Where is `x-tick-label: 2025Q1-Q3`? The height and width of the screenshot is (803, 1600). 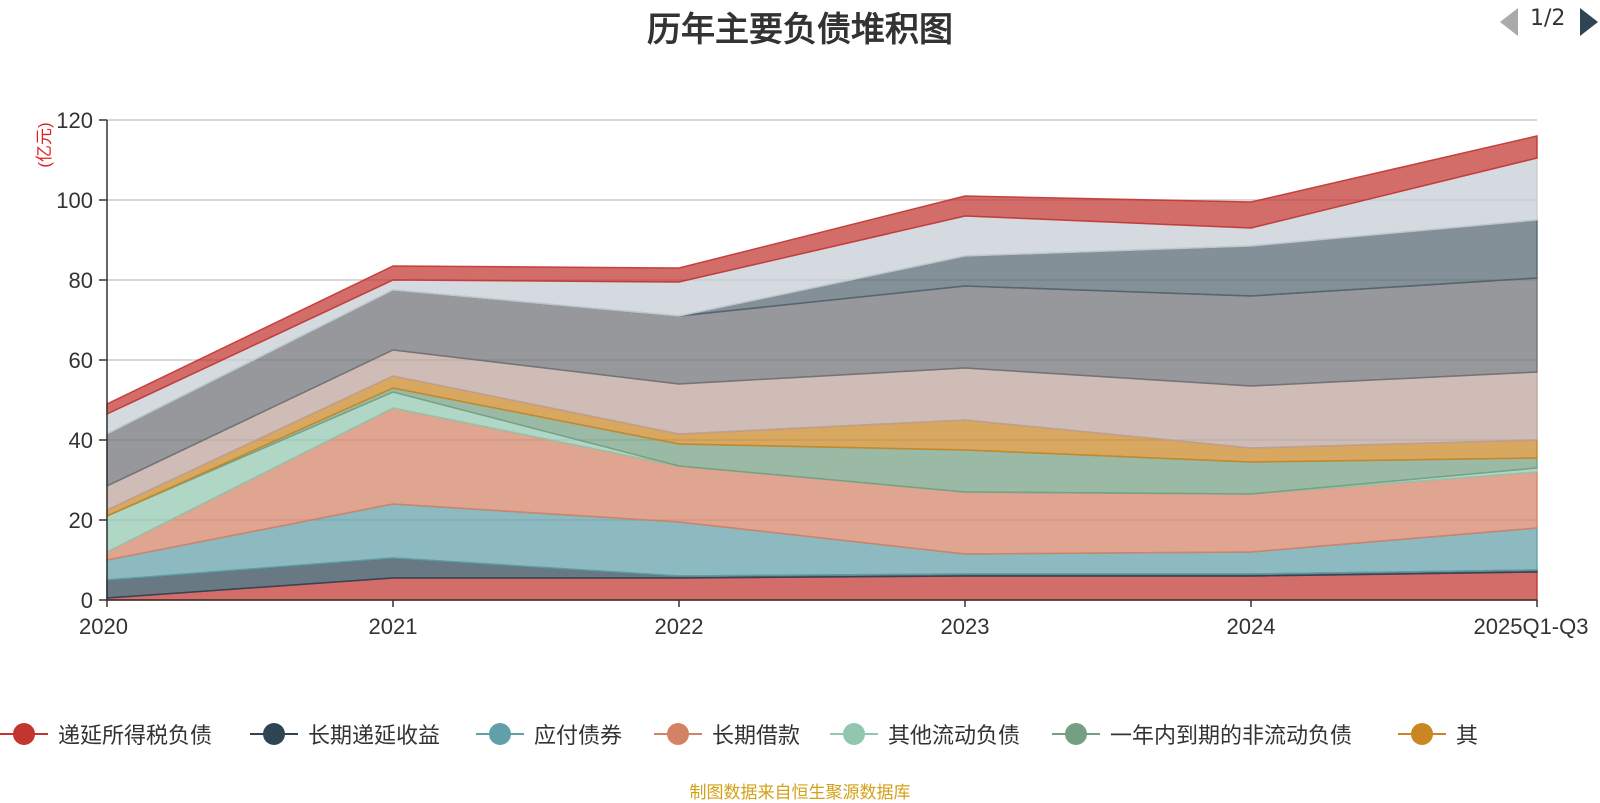 x-tick-label: 2025Q1-Q3 is located at coordinates (1531, 626).